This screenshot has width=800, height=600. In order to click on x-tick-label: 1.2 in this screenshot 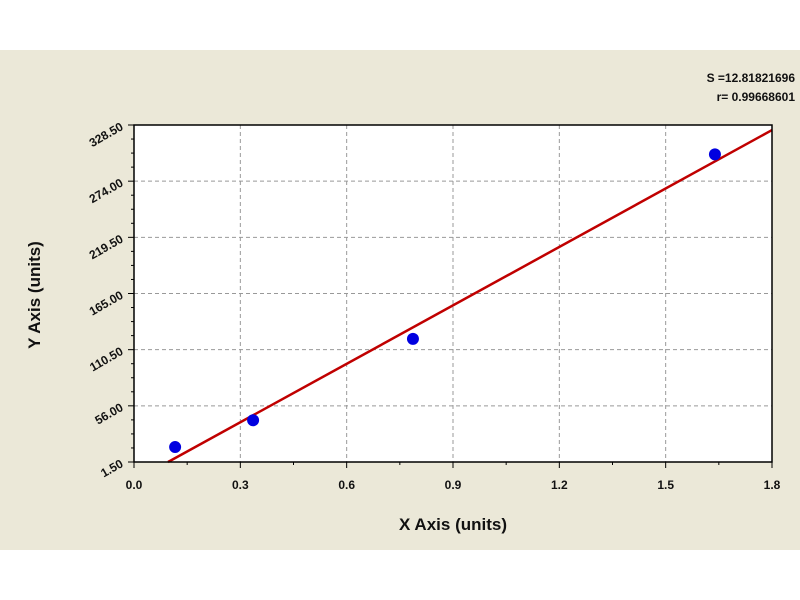, I will do `click(559, 485)`.